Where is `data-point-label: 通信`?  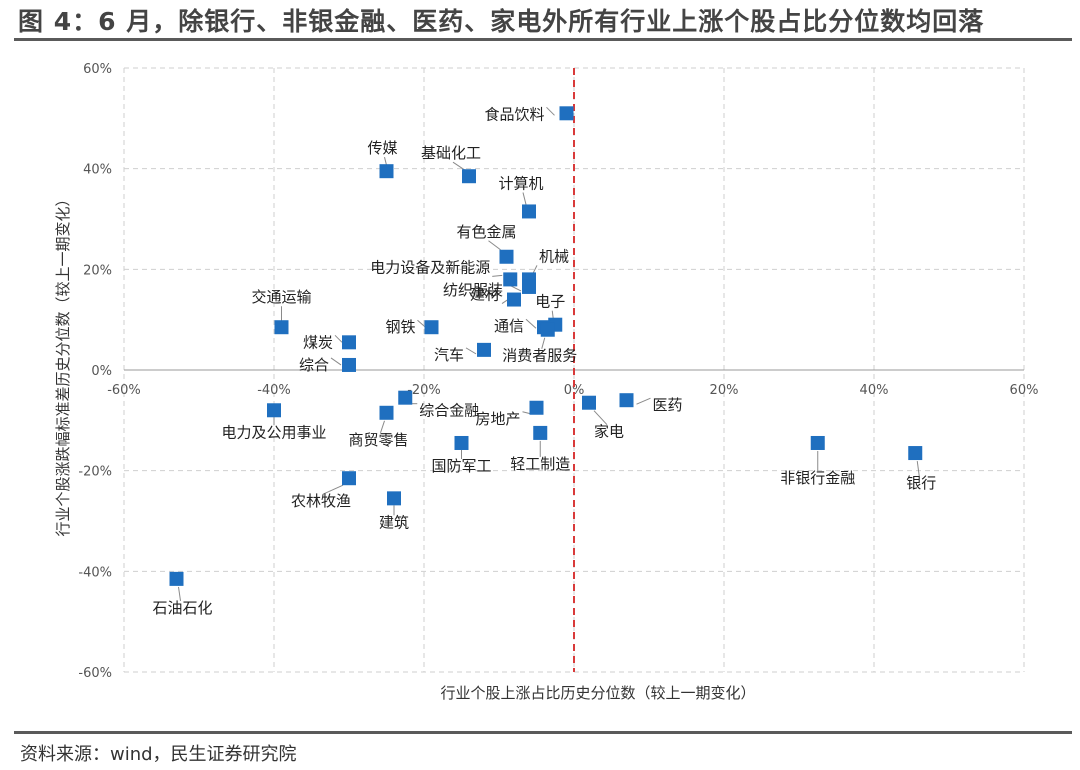
data-point-label: 通信 is located at coordinates (509, 326).